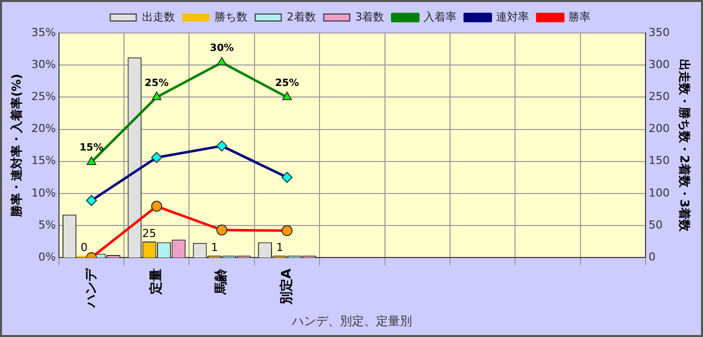 This screenshot has width=703, height=337. Describe the element at coordinates (659, 161) in the screenshot. I see `y2-tick-label: 150` at that location.